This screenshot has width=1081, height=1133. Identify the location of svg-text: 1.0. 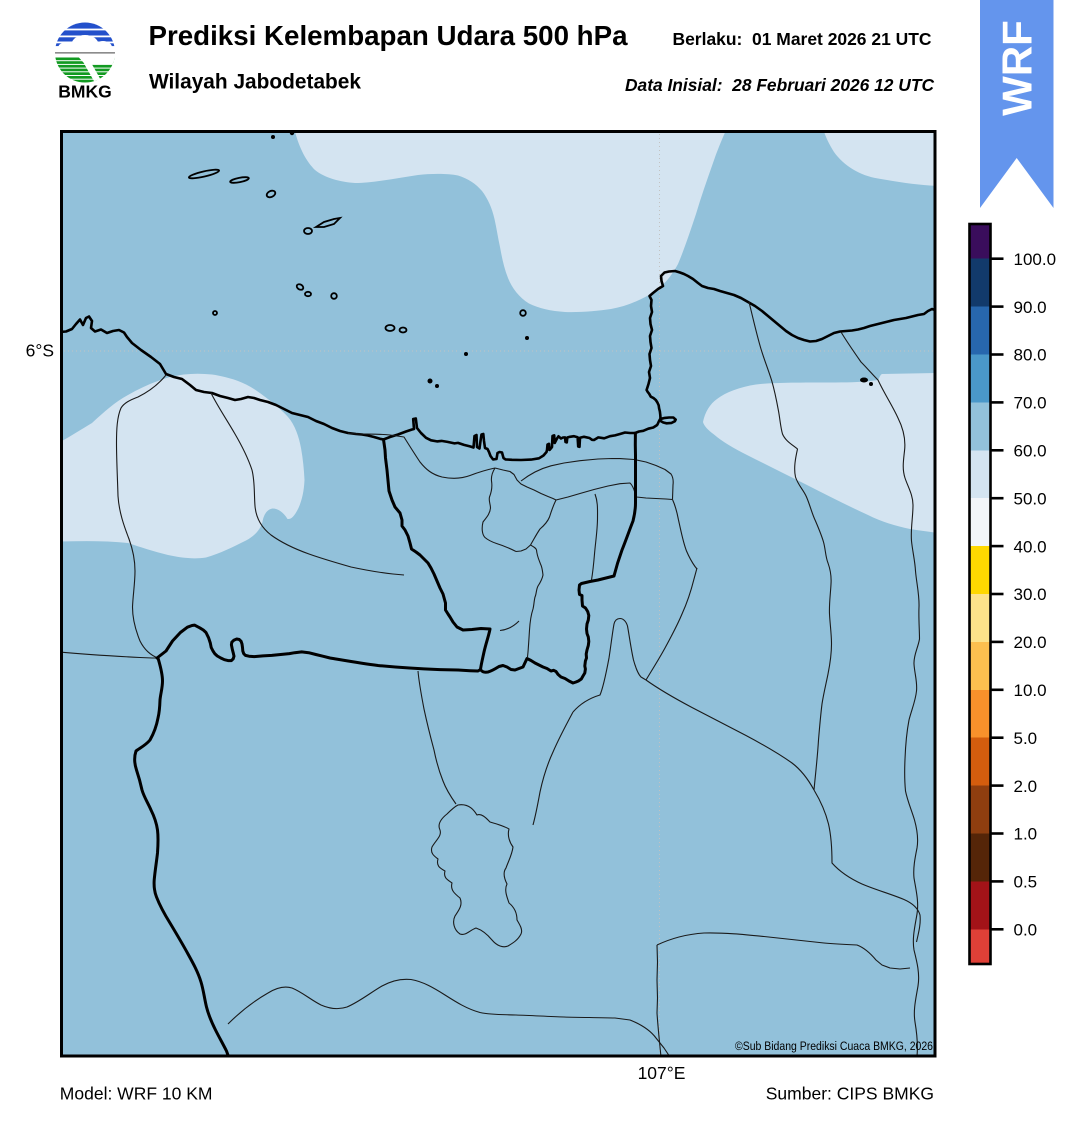
(1026, 834).